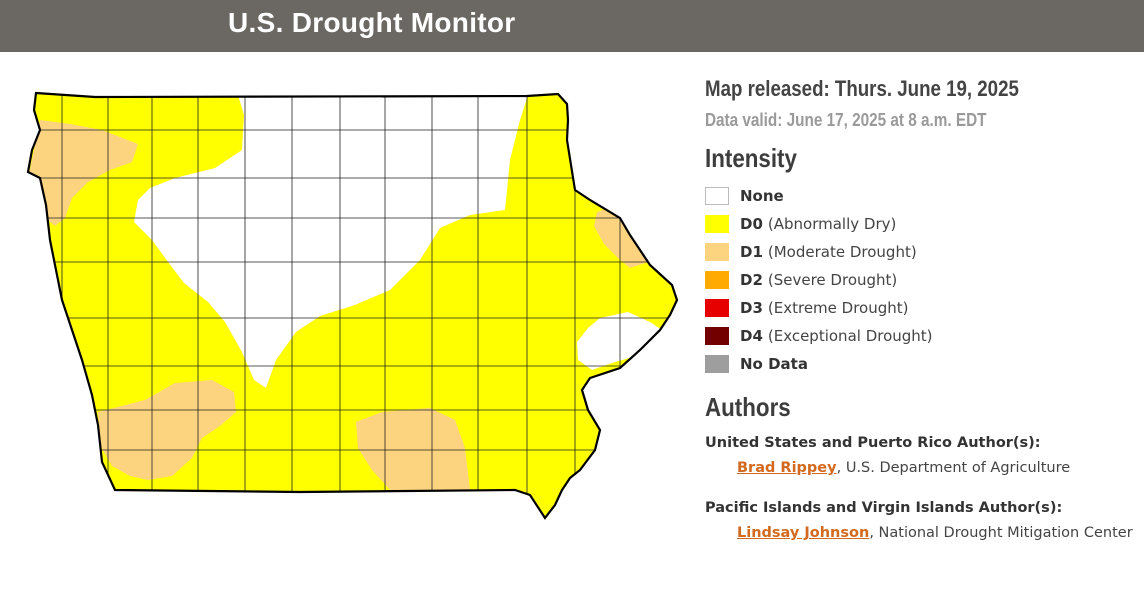  What do you see at coordinates (751, 224) in the screenshot?
I see `legend-code: D0` at bounding box center [751, 224].